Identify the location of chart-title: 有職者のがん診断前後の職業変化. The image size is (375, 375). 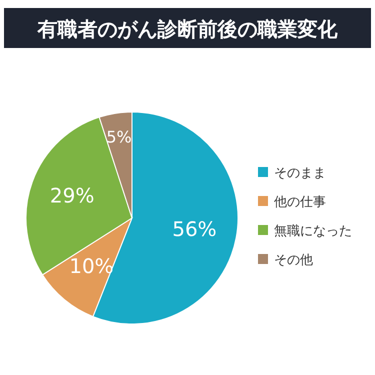
(187, 29).